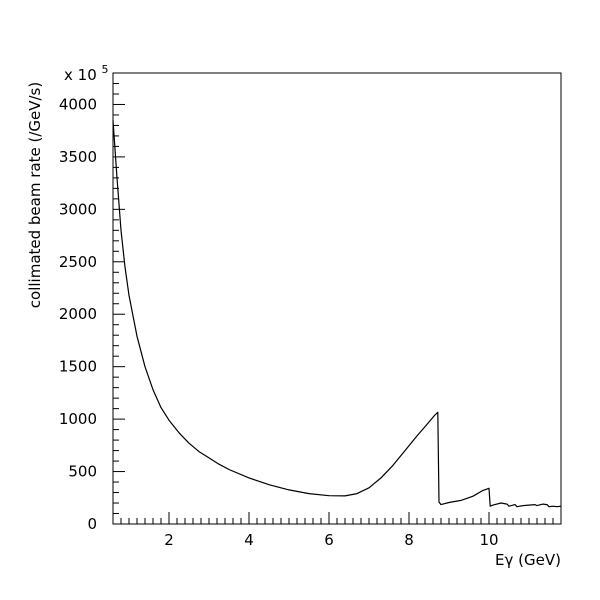 The height and width of the screenshot is (600, 600). What do you see at coordinates (78, 157) in the screenshot?
I see `y-tick-label: 3500` at bounding box center [78, 157].